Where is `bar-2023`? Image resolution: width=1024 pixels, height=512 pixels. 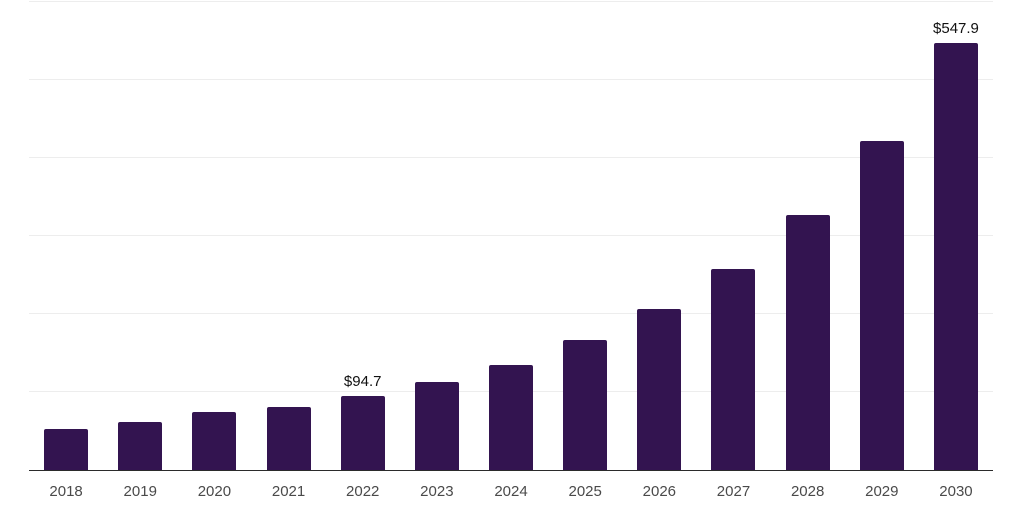
bar-2023 is located at coordinates (436, 425).